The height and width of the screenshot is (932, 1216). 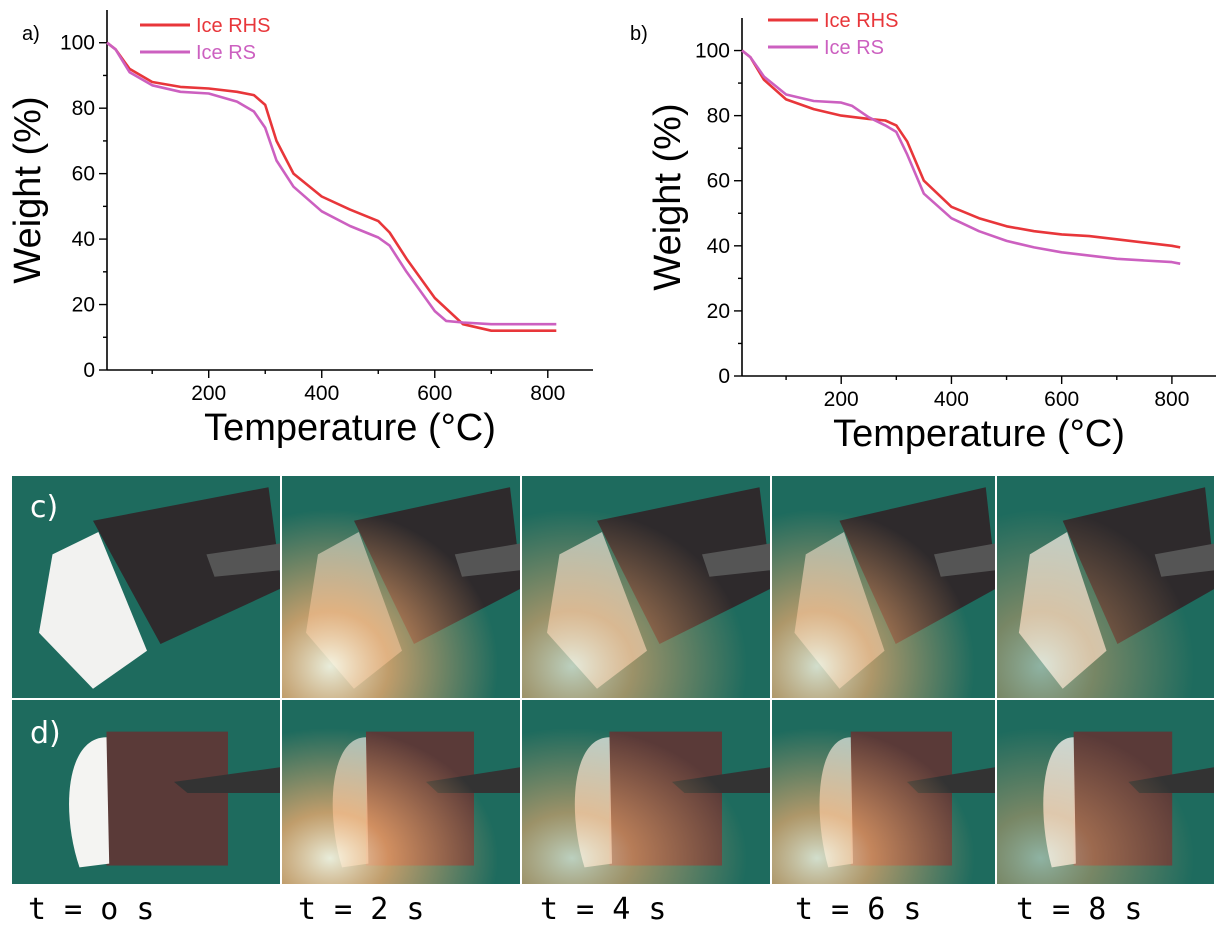 I want to click on time-label-8s: t = 8 s, so click(x=1079, y=909).